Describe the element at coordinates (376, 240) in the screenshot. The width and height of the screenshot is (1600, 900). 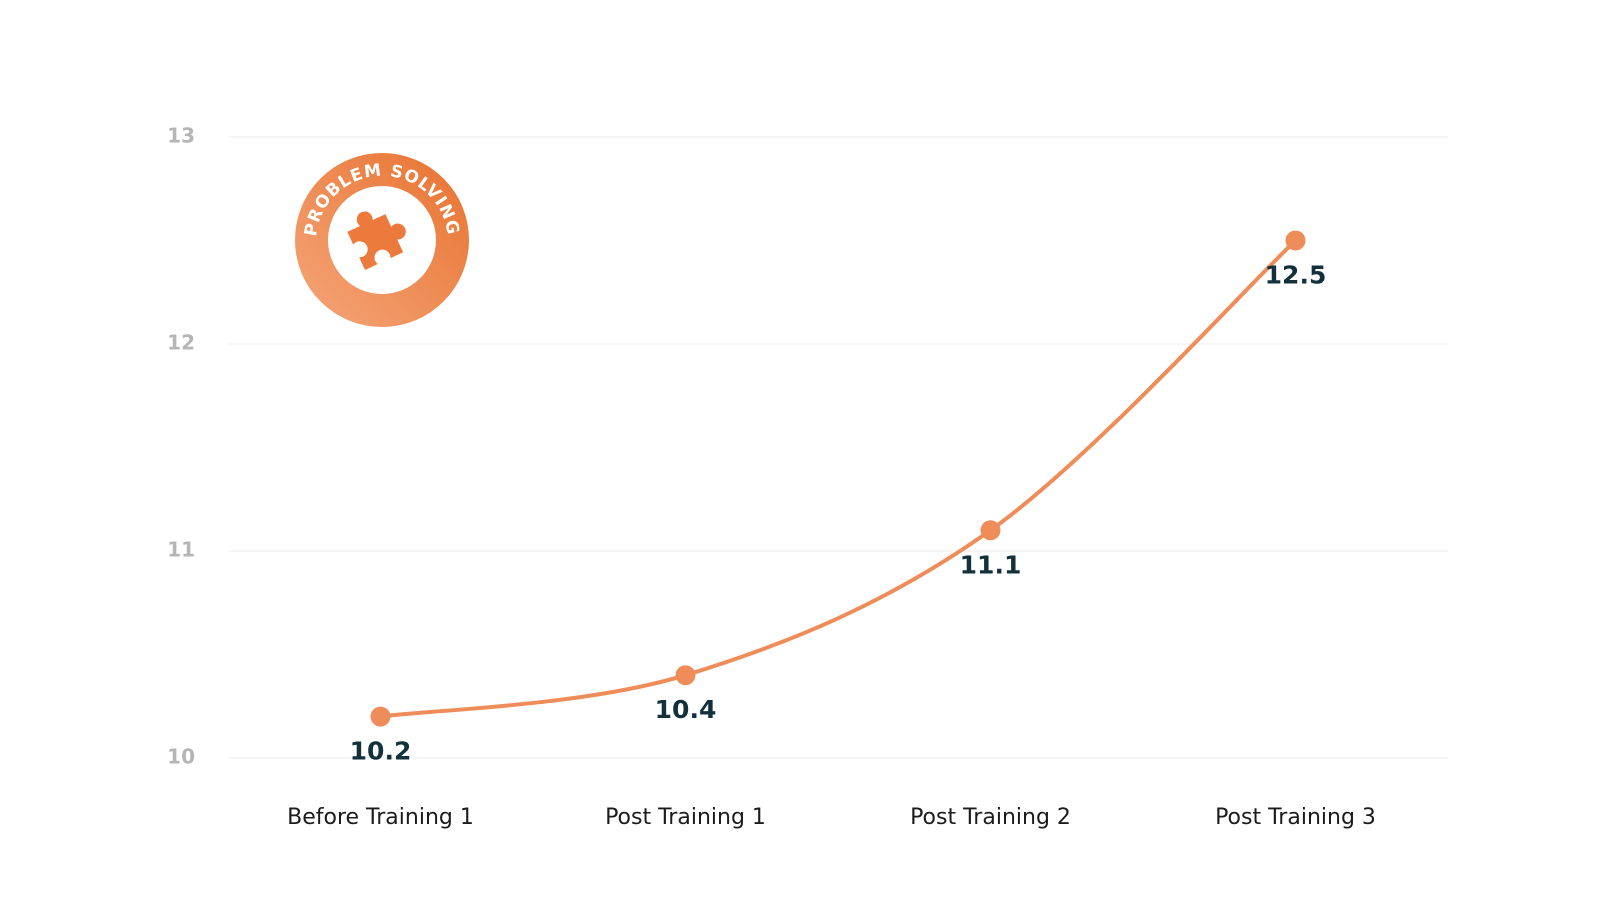
I see `puzzle-icon` at that location.